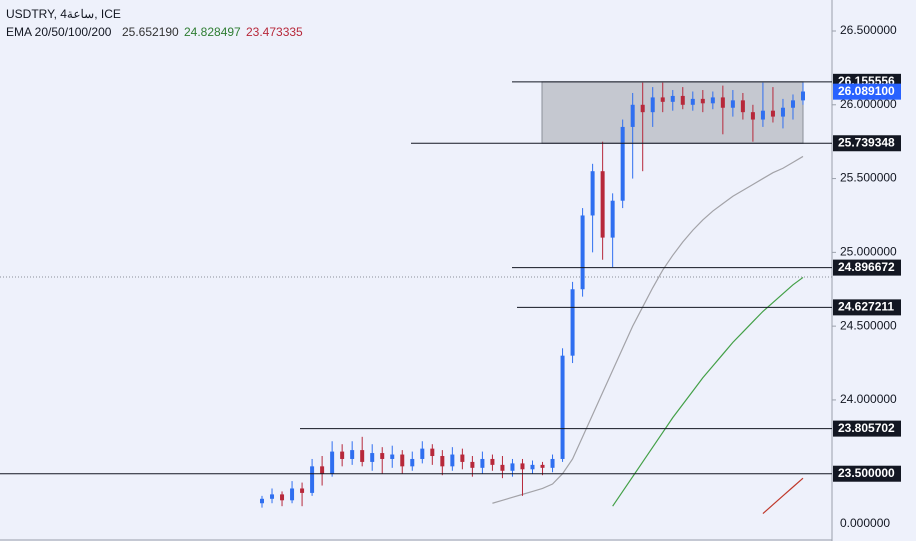 This screenshot has height=541, width=916. Describe the element at coordinates (59, 32) in the screenshot. I see `indicator-label: EMA 20/50/100/200` at that location.